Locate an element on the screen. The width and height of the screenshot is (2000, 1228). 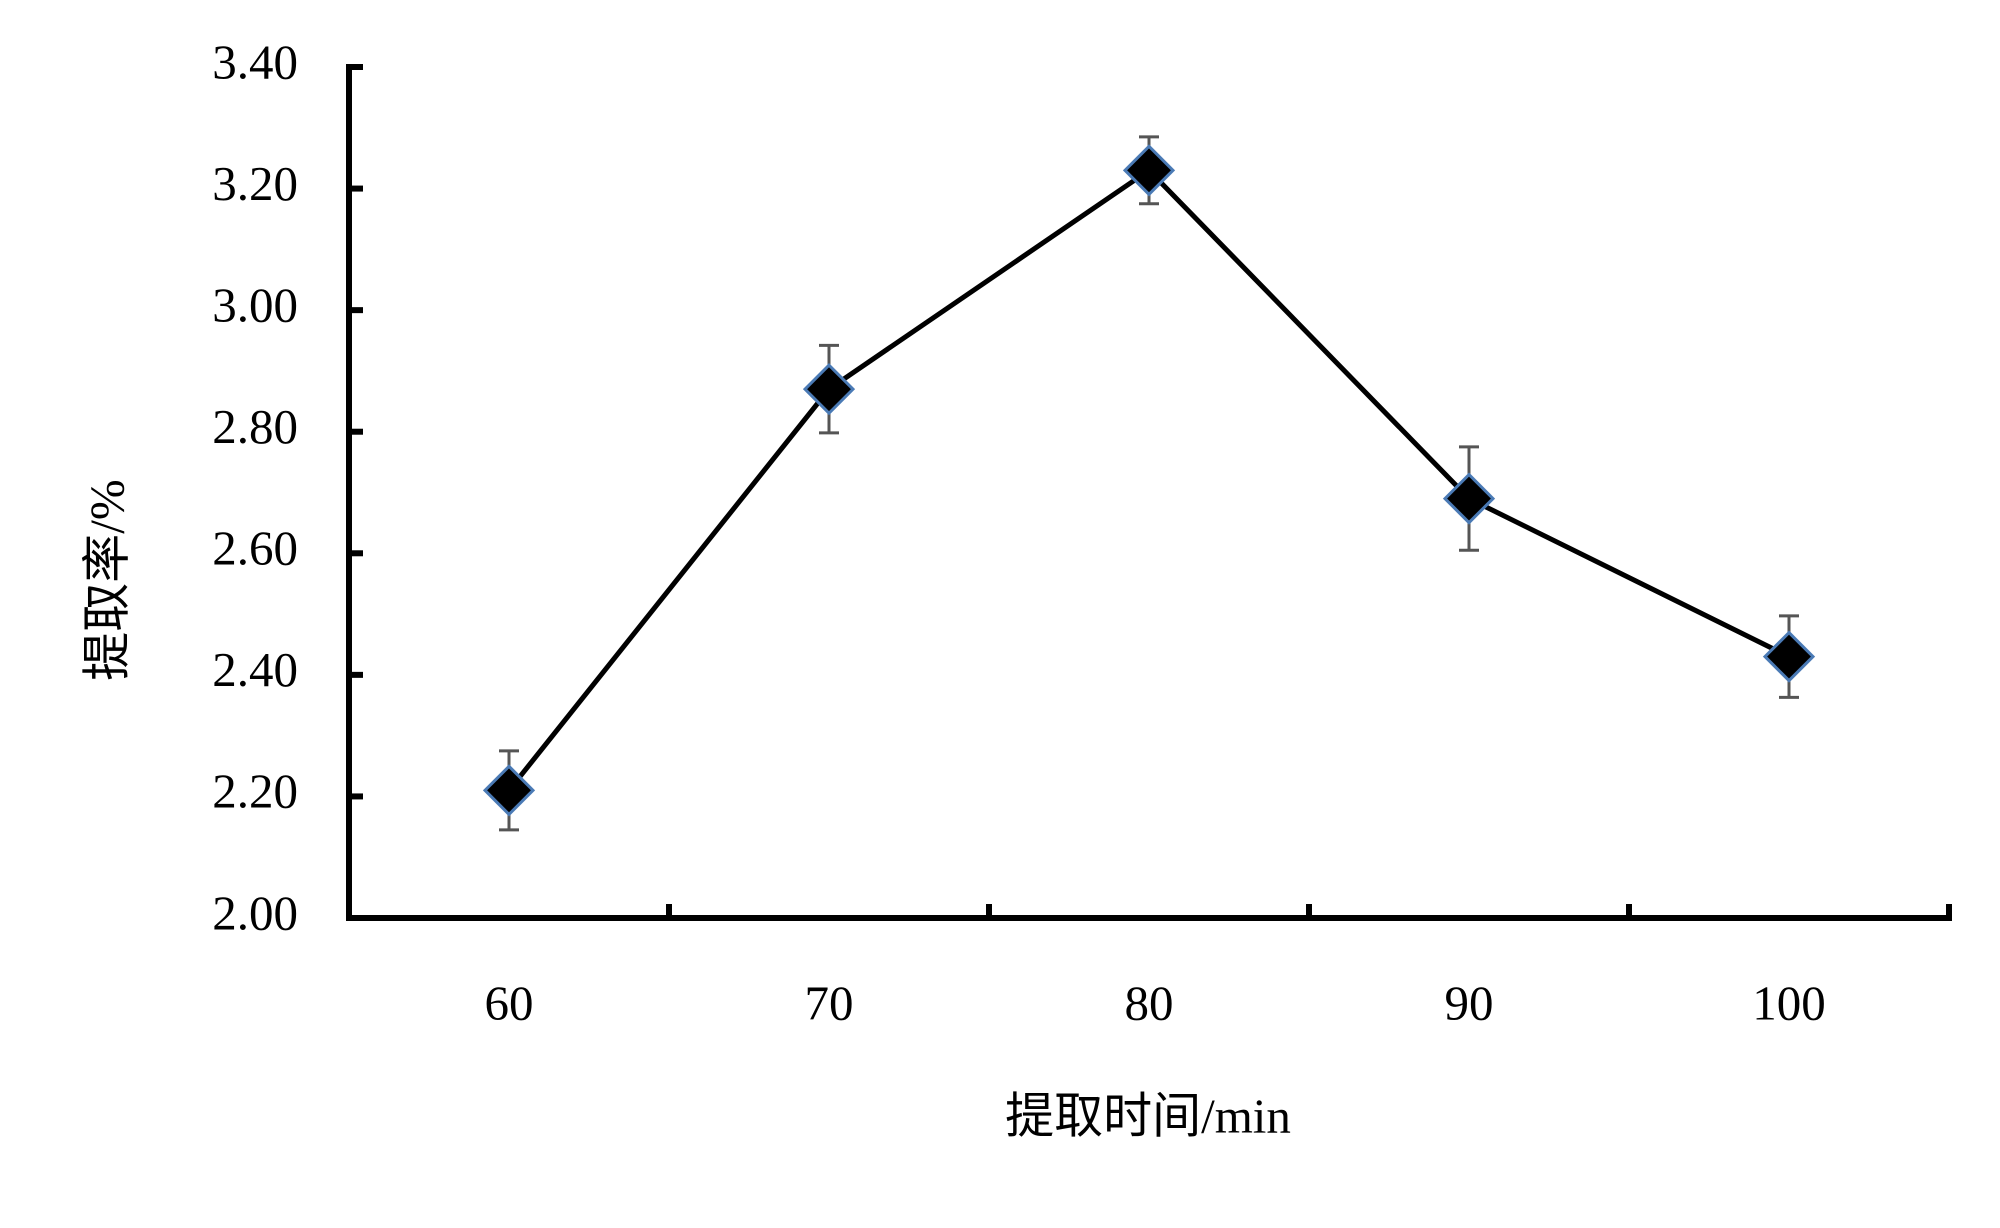
y-tick-label: 3.20 is located at coordinates (255, 183).